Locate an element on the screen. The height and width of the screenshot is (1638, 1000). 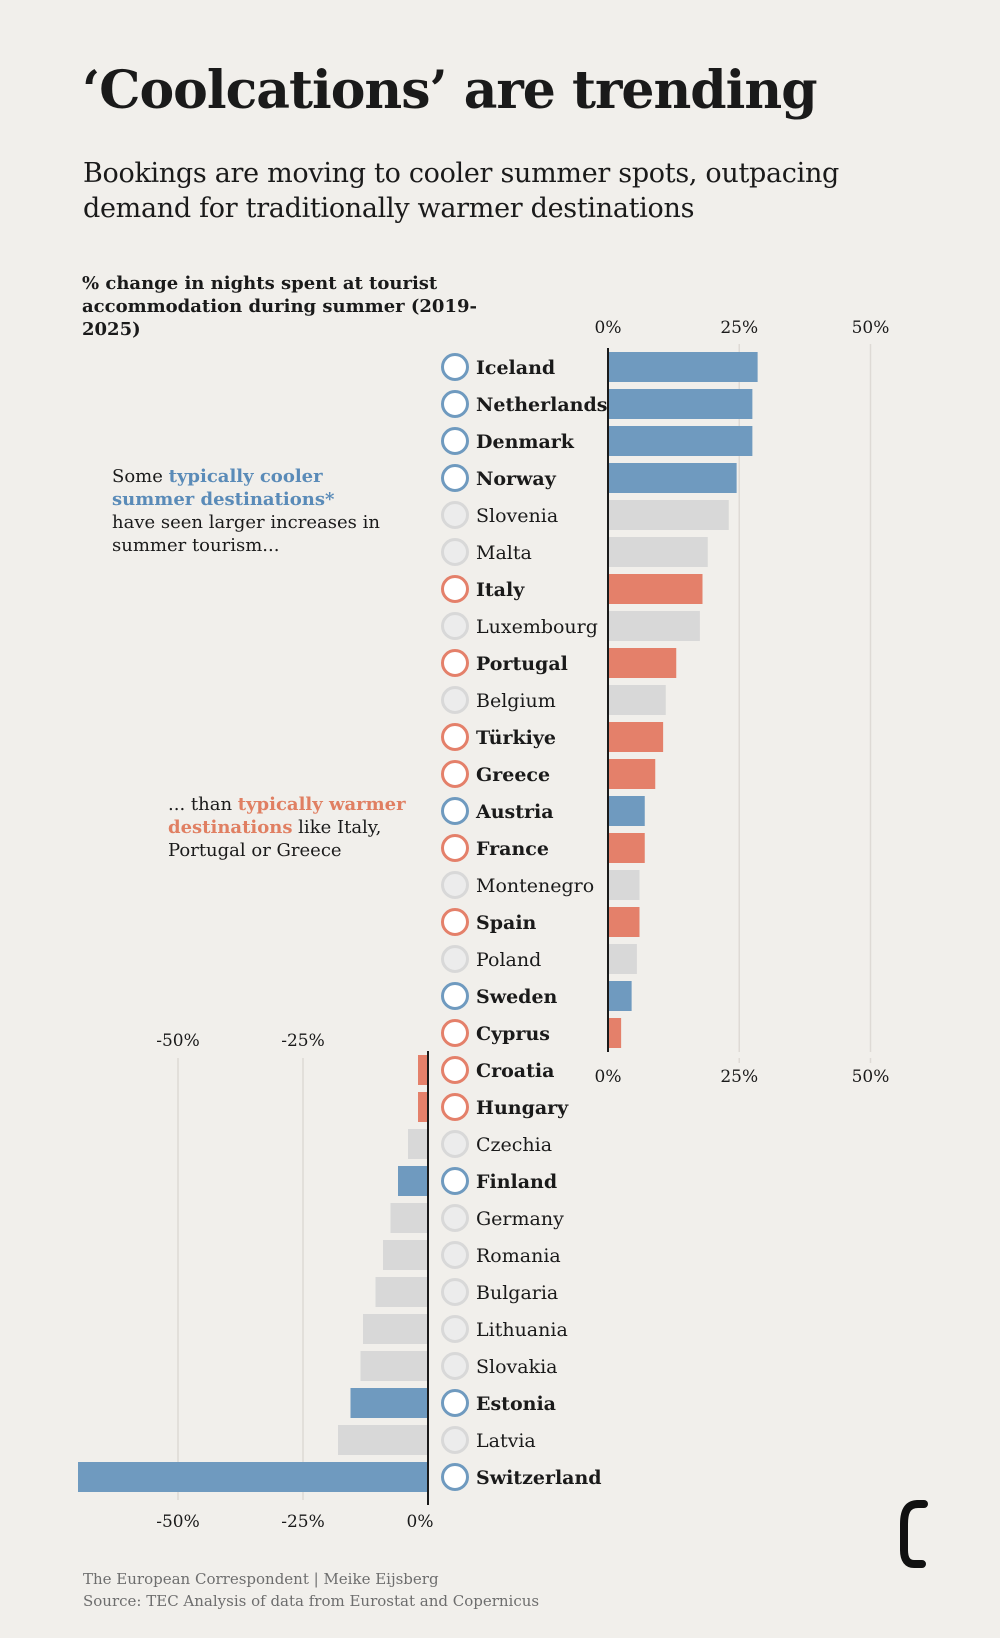
bar-spain is located at coordinates (624, 922).